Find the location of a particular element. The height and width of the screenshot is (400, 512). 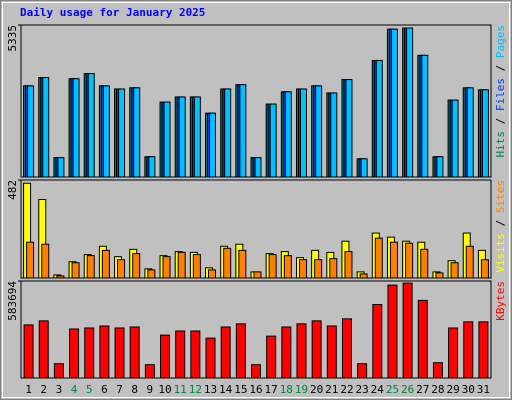

legend-entry: KBytes is located at coordinates (500, 301).